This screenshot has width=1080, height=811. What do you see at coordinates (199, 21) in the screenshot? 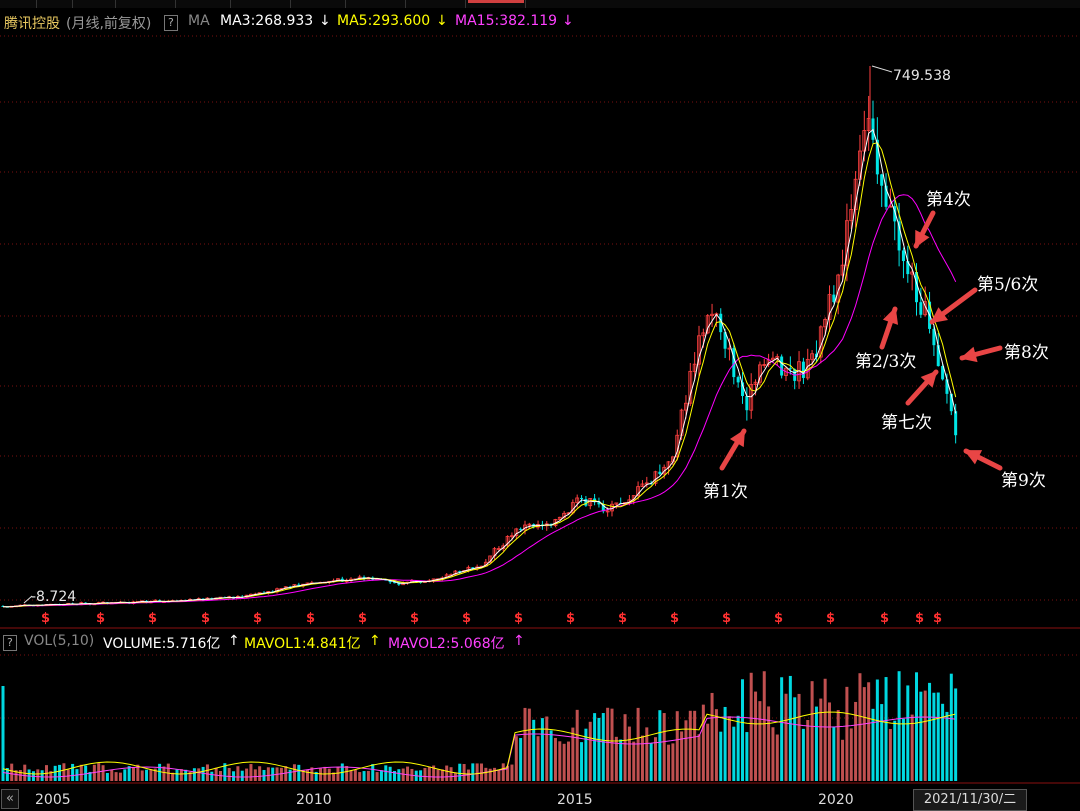
I see `indicator-name: MA` at bounding box center [199, 21].